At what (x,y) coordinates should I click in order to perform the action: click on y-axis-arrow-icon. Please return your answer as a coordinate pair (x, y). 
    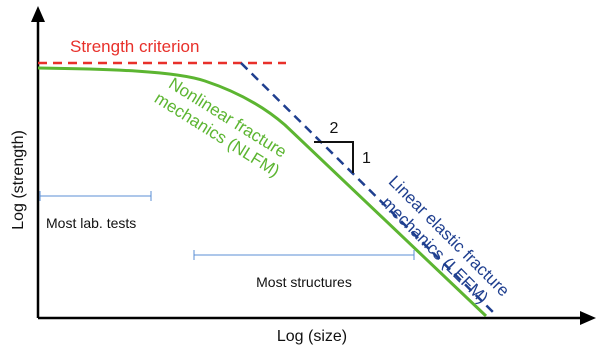
    Looking at the image, I should click on (38, 14).